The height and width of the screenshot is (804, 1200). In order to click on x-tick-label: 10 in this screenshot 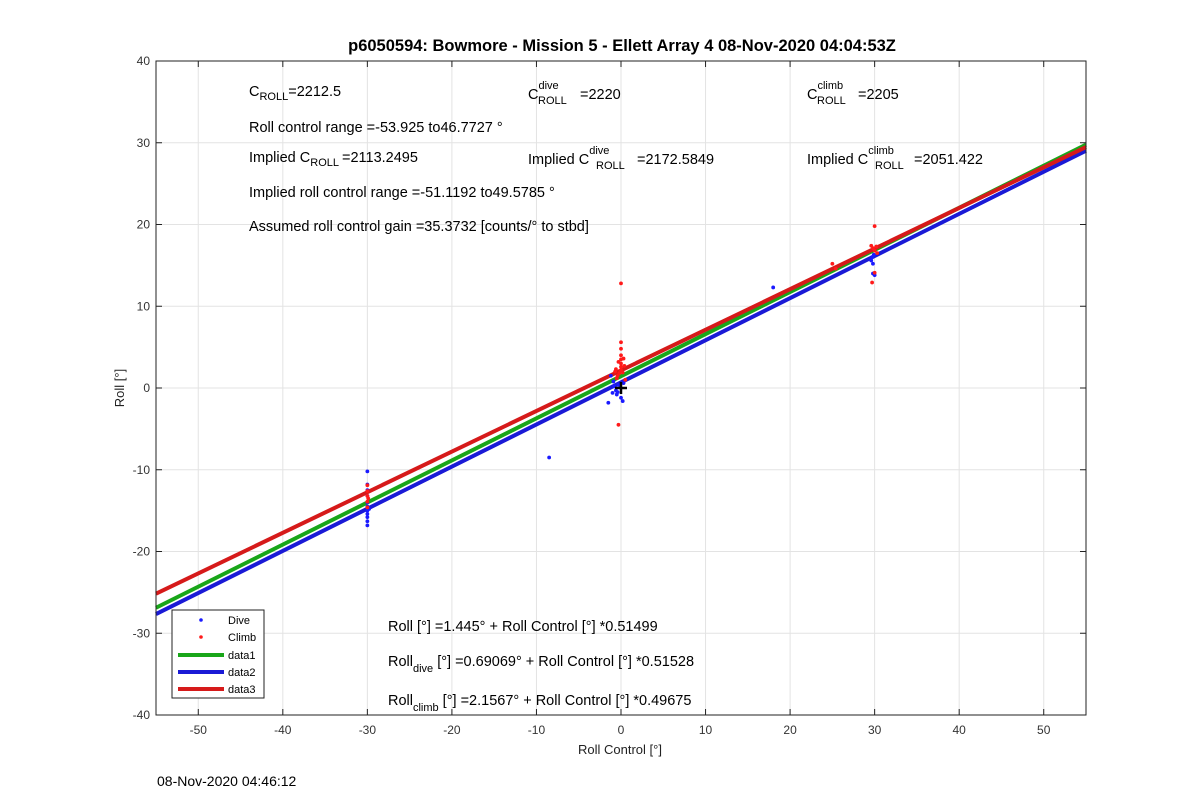, I will do `click(706, 730)`.